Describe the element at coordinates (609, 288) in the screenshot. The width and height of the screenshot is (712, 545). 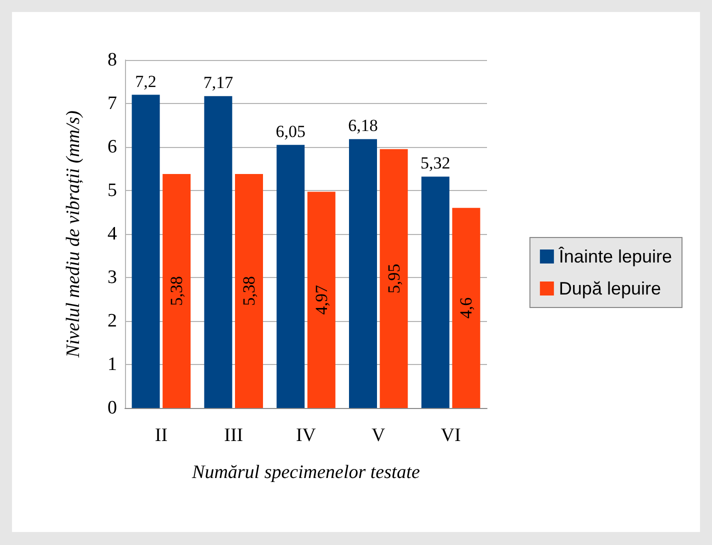
I see `legend-label: După lepuire` at that location.